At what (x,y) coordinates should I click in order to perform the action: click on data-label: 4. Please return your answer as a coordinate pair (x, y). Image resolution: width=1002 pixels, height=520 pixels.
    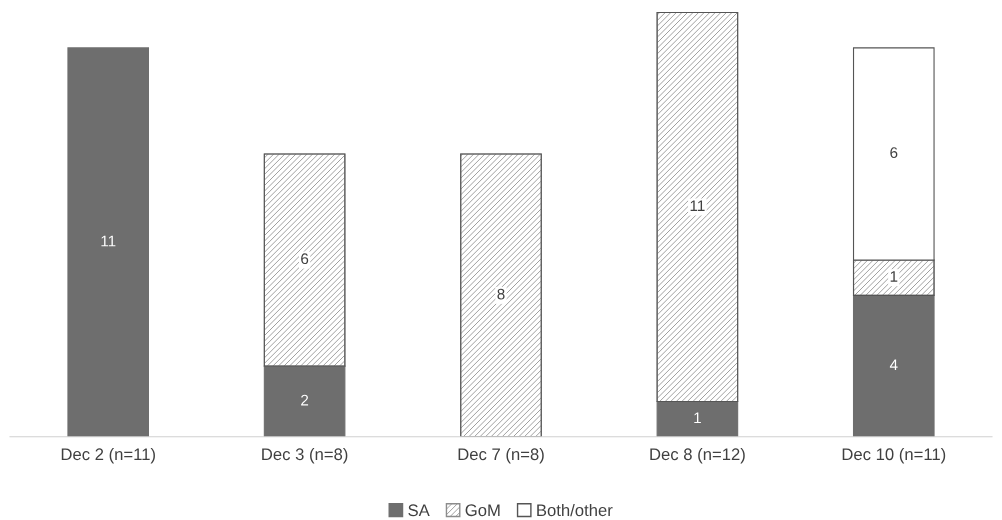
    Looking at the image, I should click on (893, 365).